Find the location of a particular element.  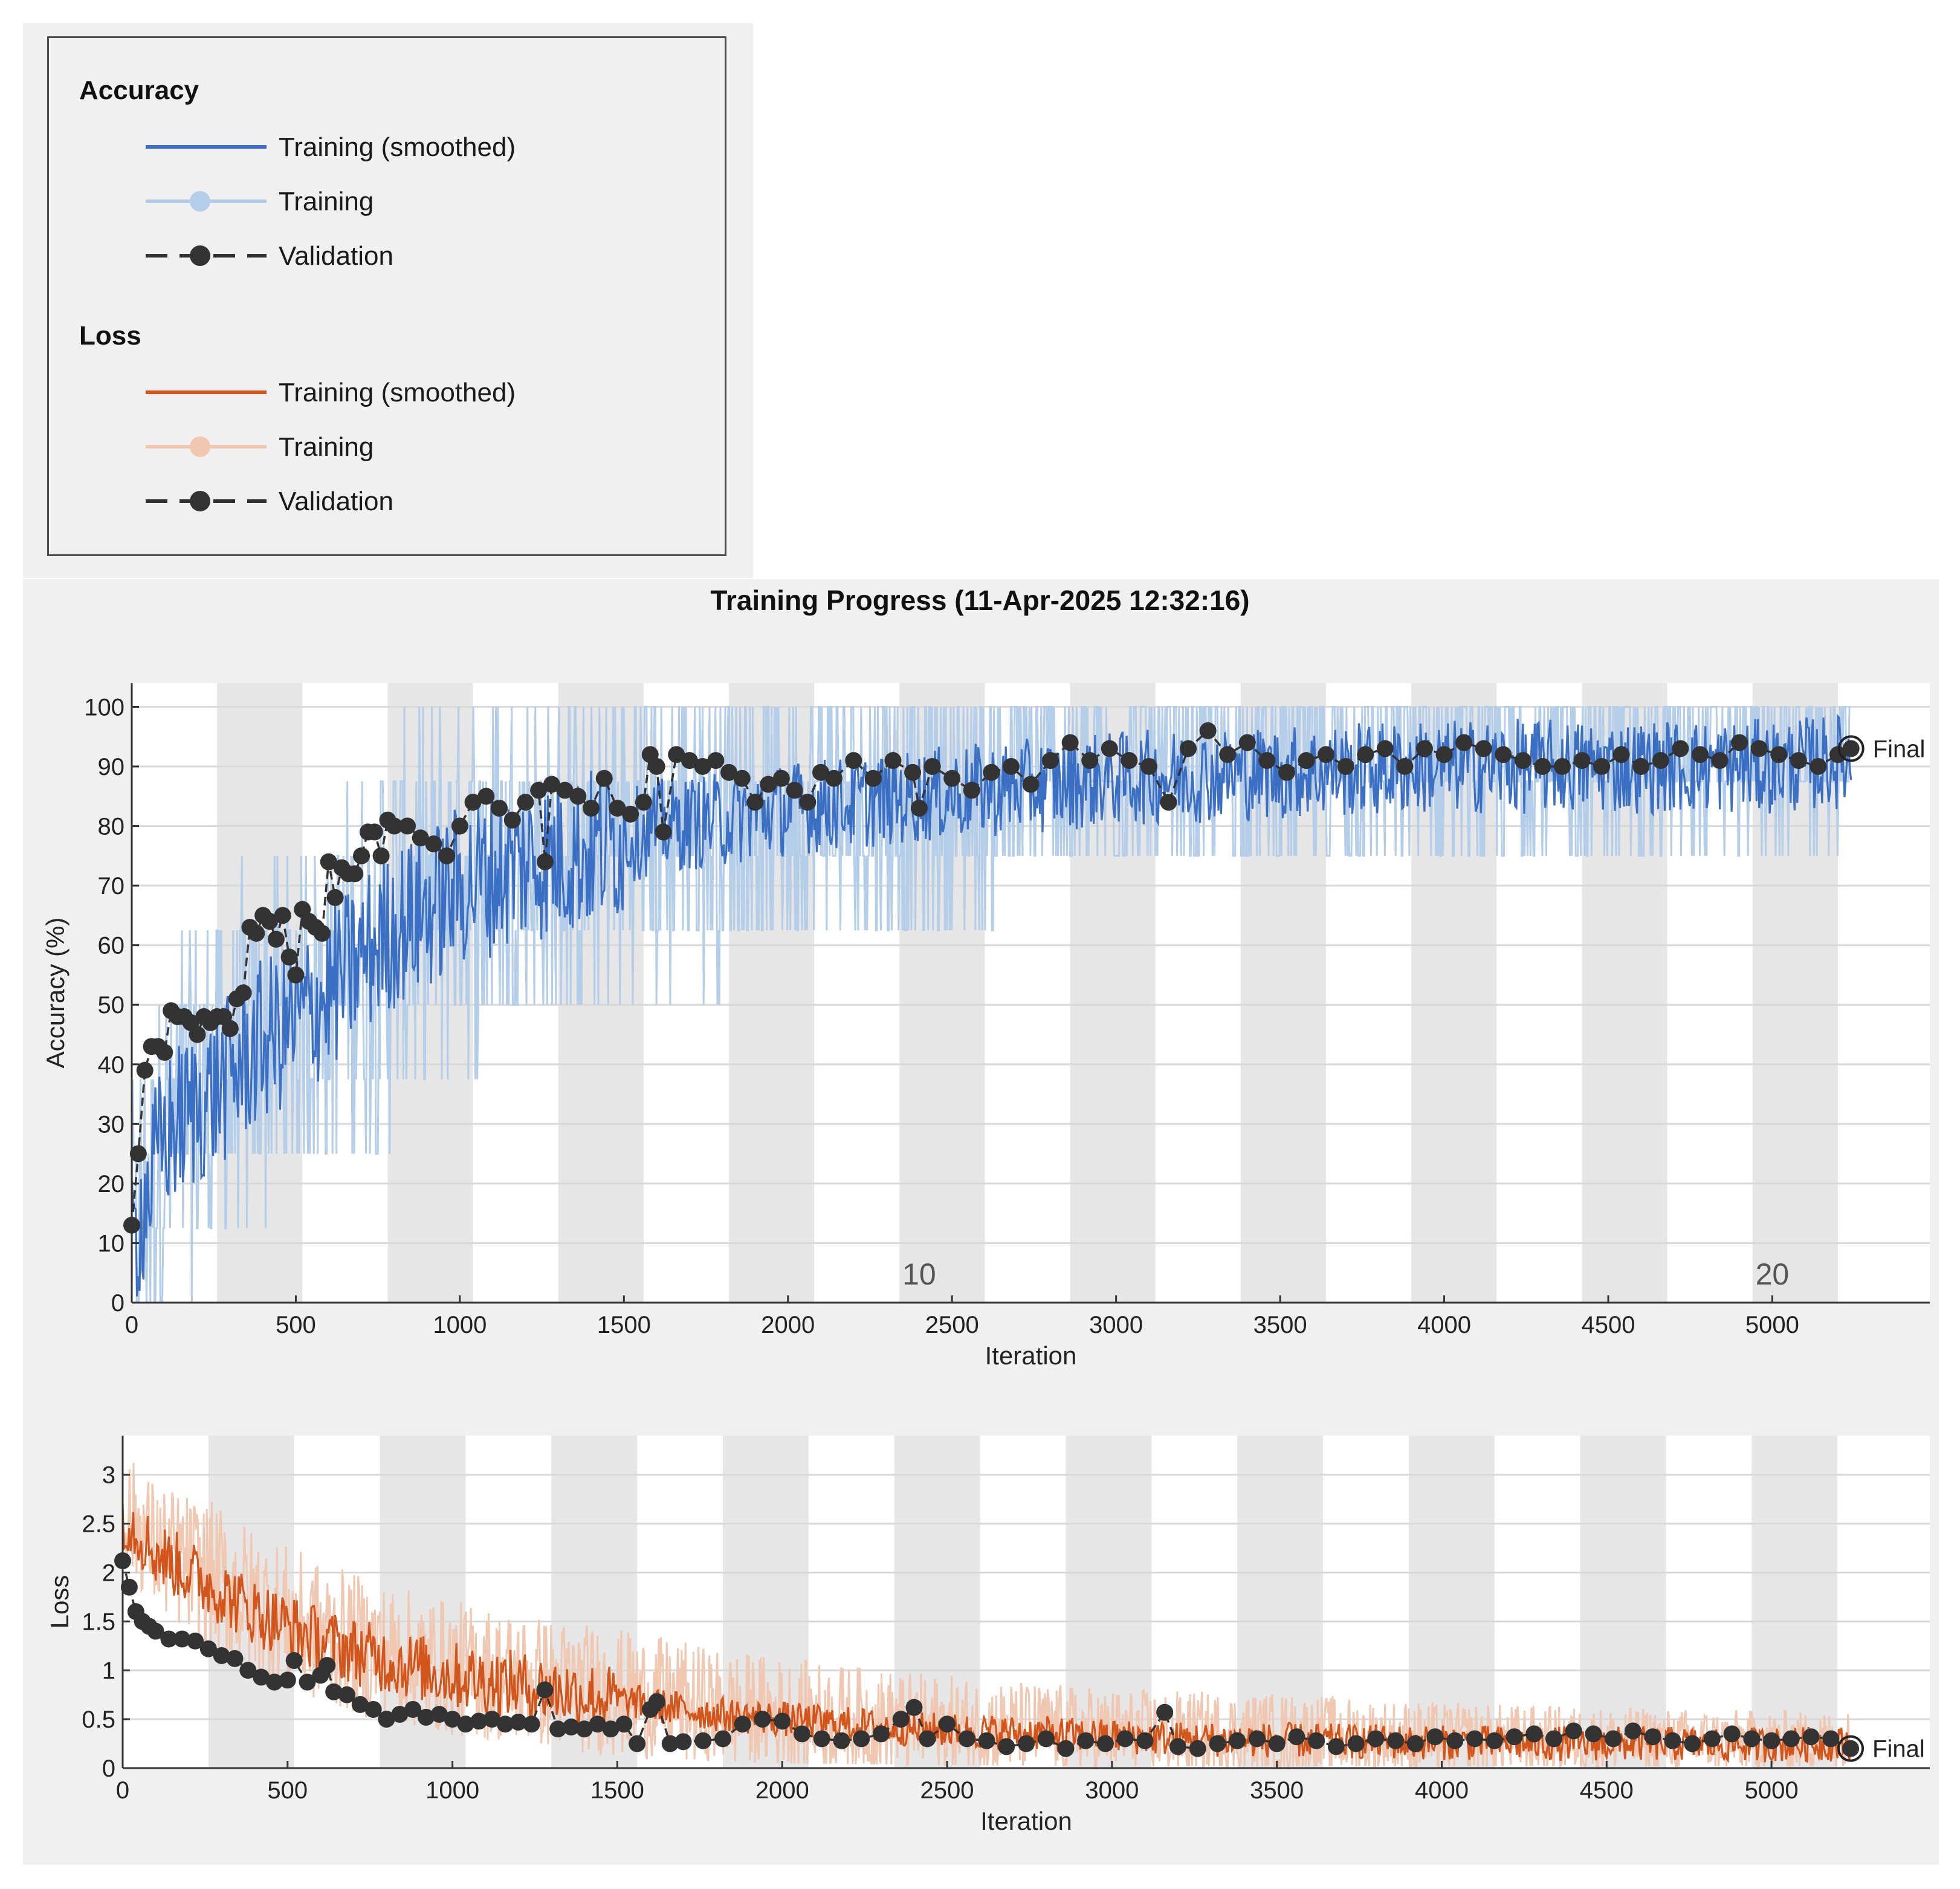

y-tick-label: 0 is located at coordinates (108, 1768).